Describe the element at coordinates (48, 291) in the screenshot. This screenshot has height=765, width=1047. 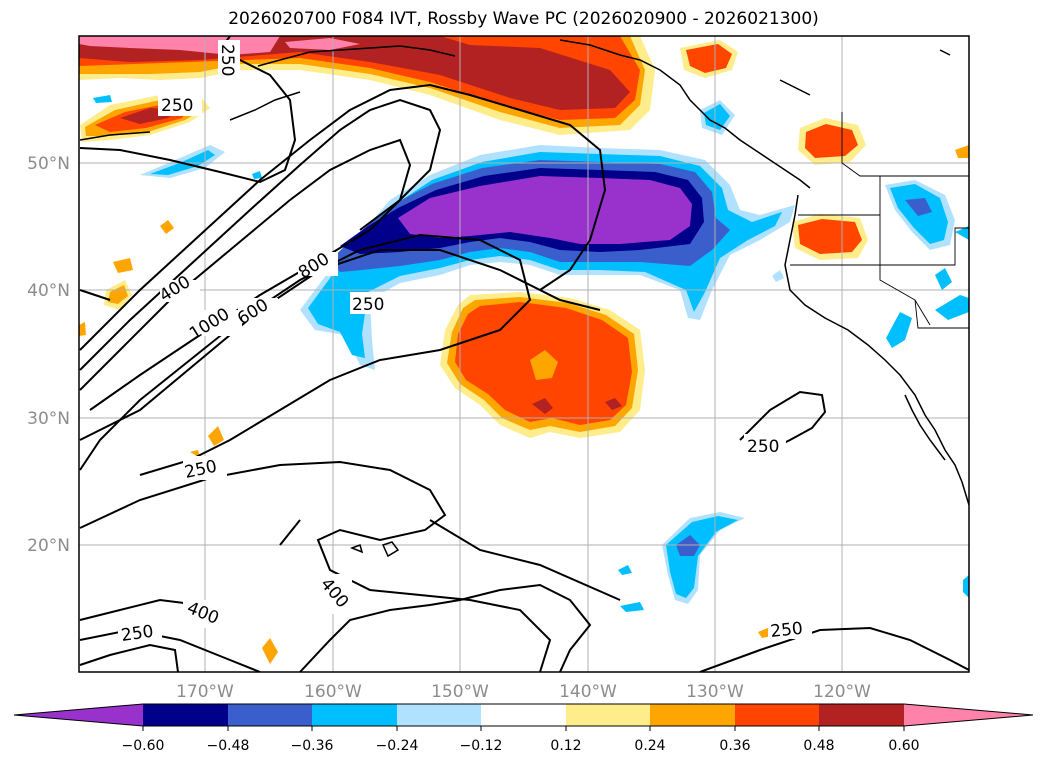
I see `lat-label: 40°N` at that location.